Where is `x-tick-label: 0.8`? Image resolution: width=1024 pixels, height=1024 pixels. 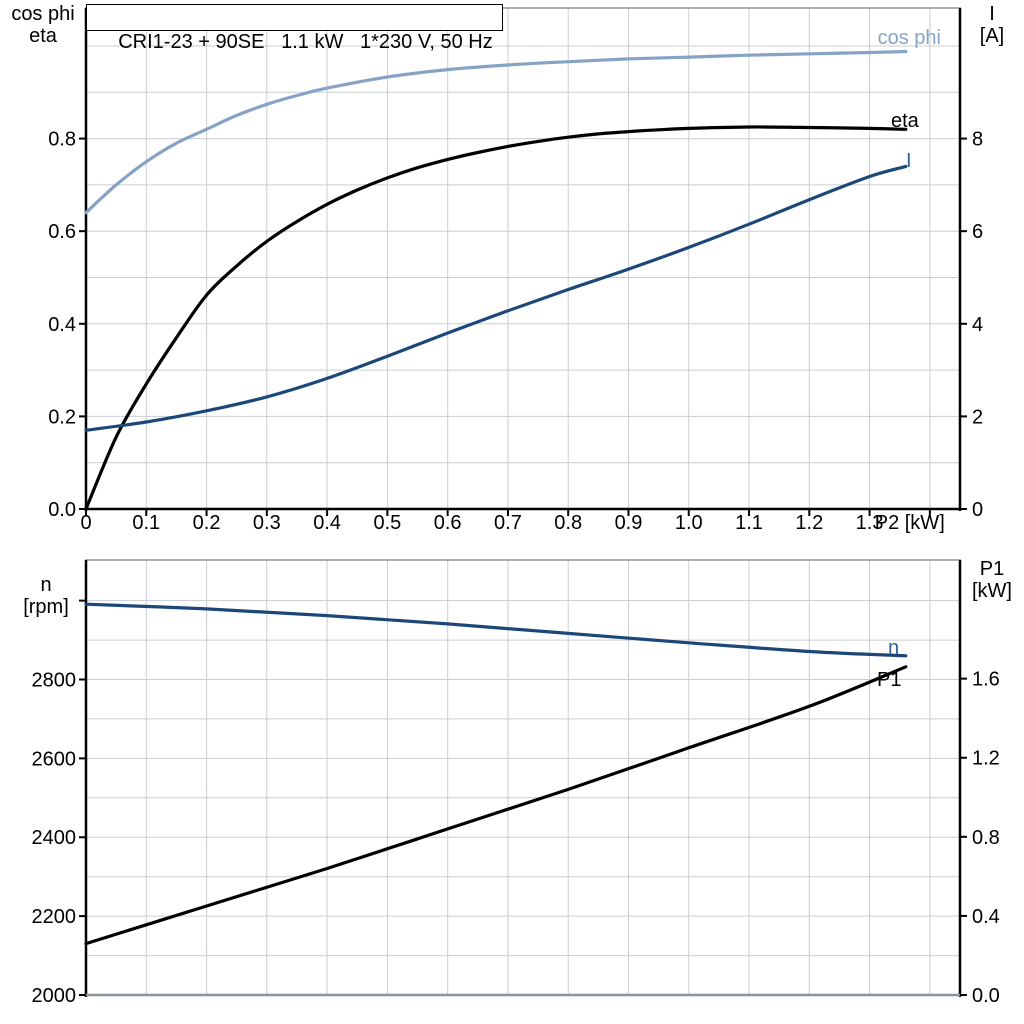 x-tick-label: 0.8 is located at coordinates (568, 523).